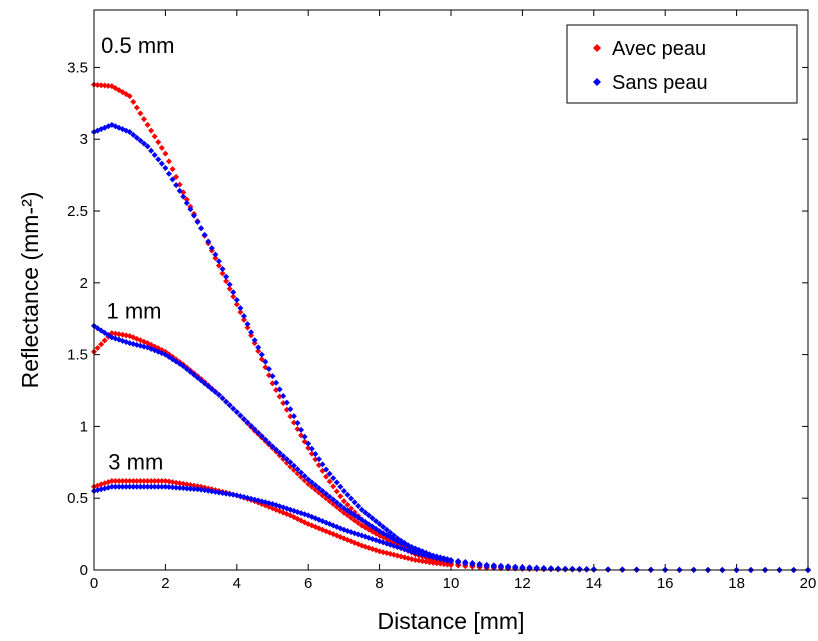  Describe the element at coordinates (665, 583) in the screenshot. I see `x-tick-label: 16` at that location.